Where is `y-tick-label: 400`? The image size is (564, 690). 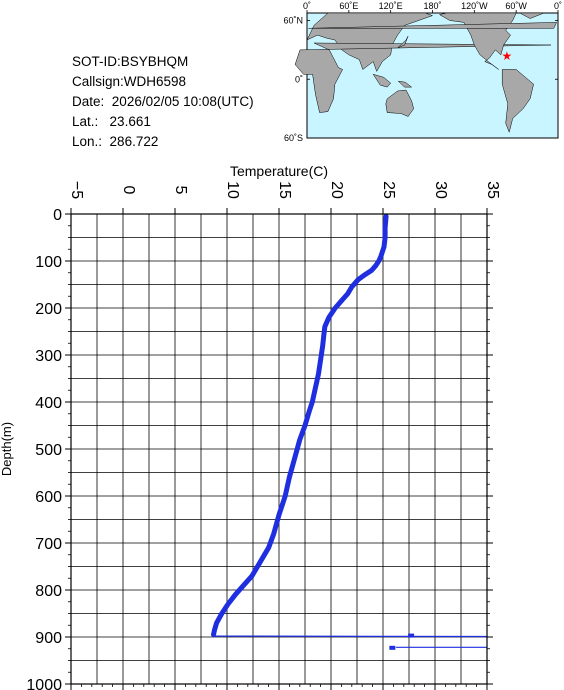
y-tick-label: 400 is located at coordinates (48, 403).